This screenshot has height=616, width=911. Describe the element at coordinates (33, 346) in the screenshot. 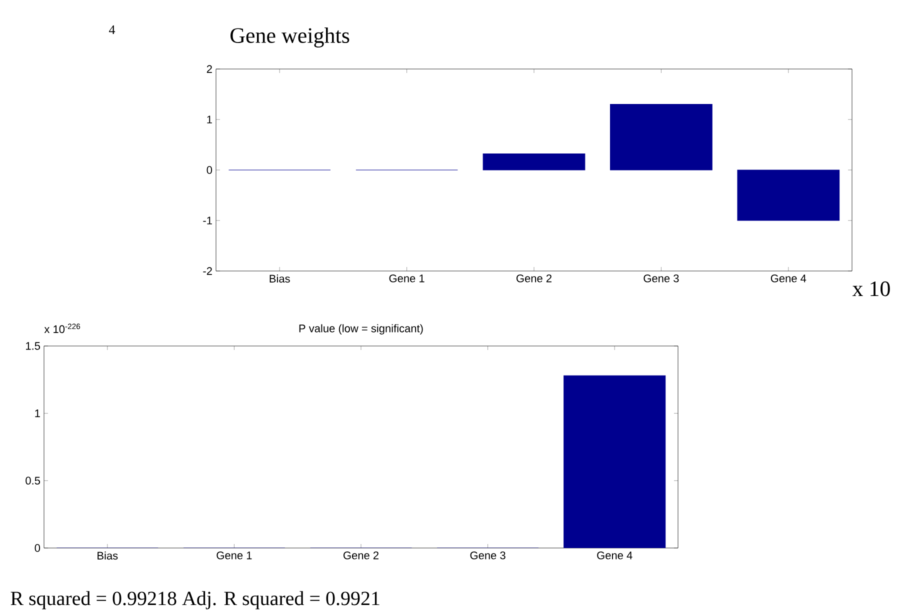

I see `y-tick-label: 1.5` at that location.